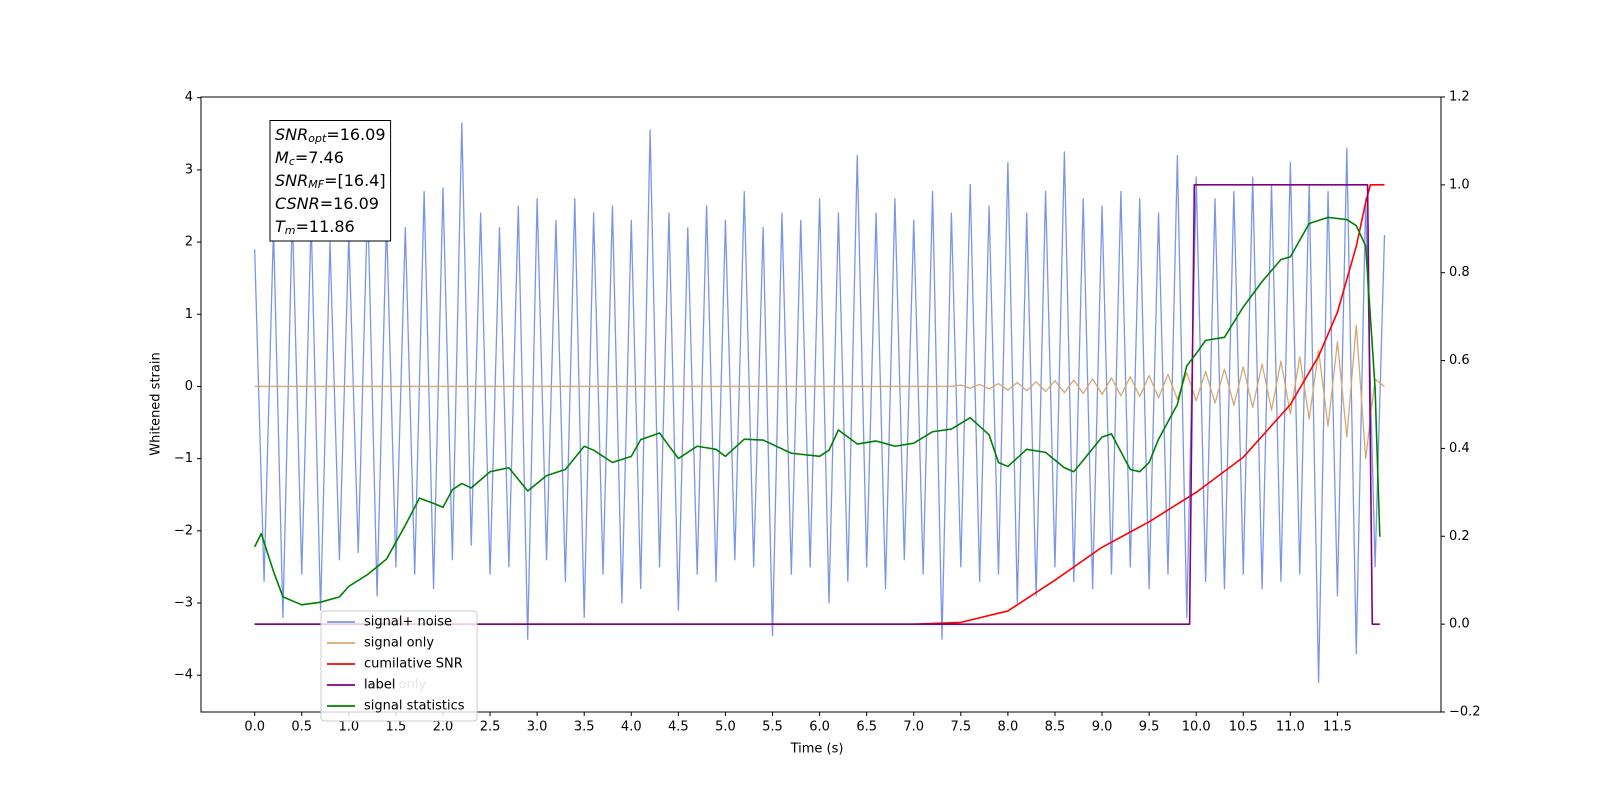  I want to click on x-tick-label: 8.0, so click(1008, 727).